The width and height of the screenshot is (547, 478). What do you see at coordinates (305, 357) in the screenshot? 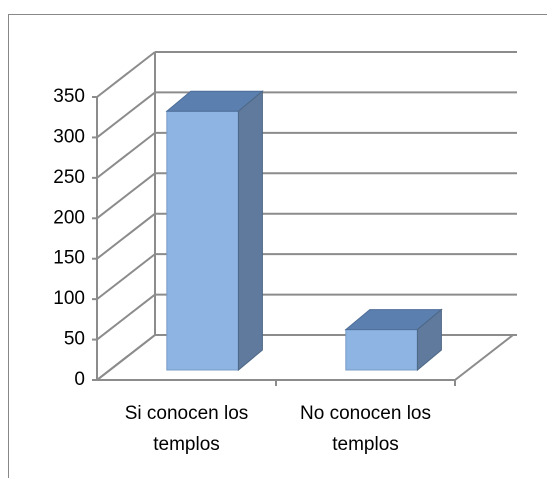
I see `floor` at bounding box center [305, 357].